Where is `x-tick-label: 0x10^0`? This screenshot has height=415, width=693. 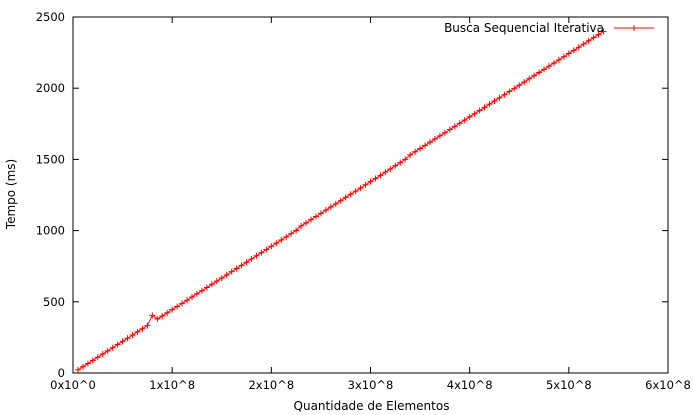 x-tick-label: 0x10^0 is located at coordinates (73, 385).